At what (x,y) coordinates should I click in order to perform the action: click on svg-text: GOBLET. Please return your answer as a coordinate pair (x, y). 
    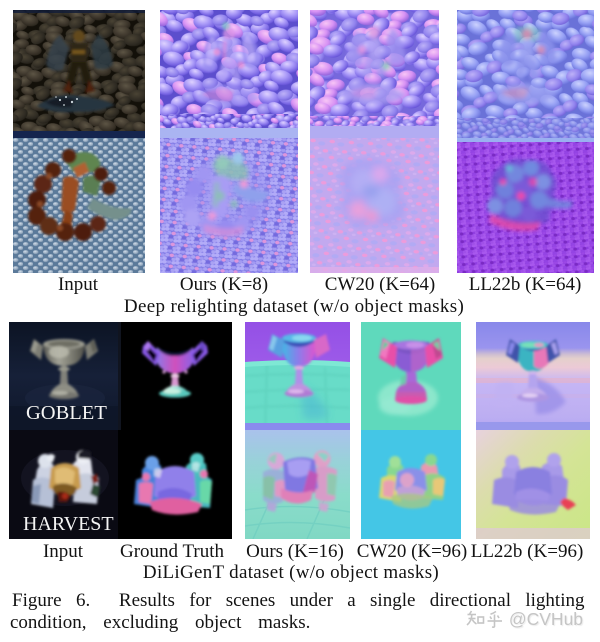
    Looking at the image, I should click on (66, 413).